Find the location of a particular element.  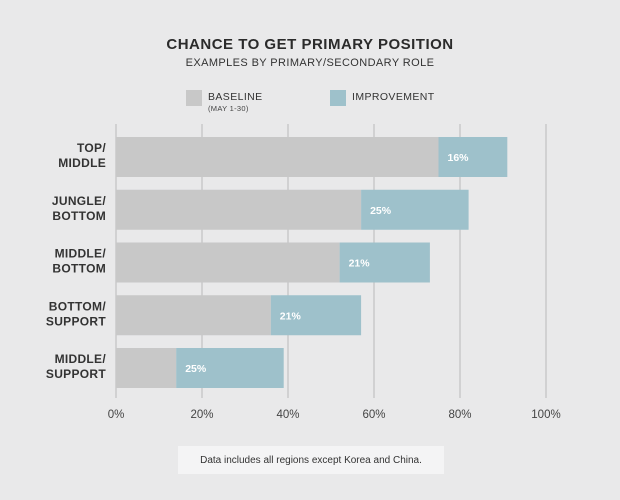

chart-subtitle: EXAMPLES BY PRIMARY/SECONDARY ROLE is located at coordinates (310, 63).